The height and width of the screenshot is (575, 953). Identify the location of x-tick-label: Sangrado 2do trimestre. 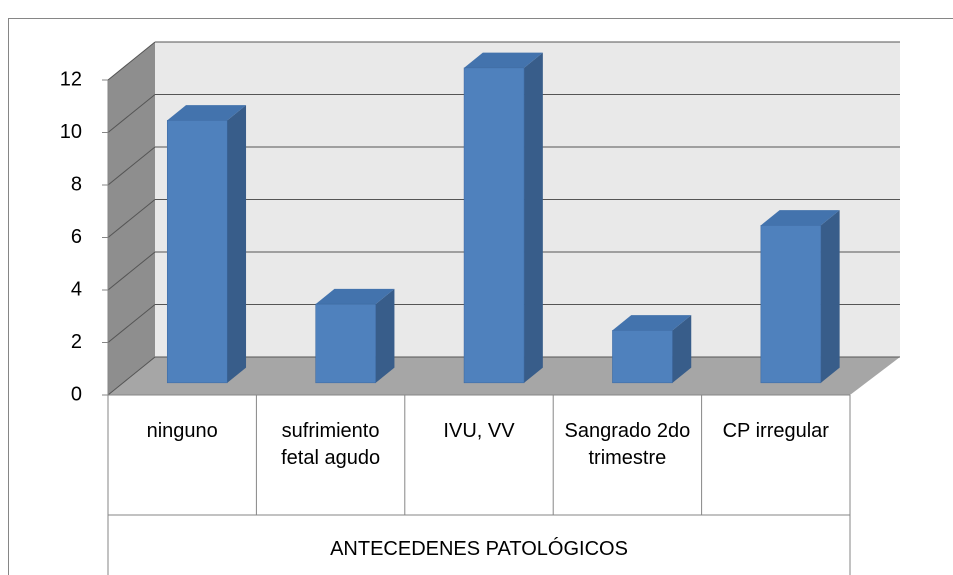
(627, 444).